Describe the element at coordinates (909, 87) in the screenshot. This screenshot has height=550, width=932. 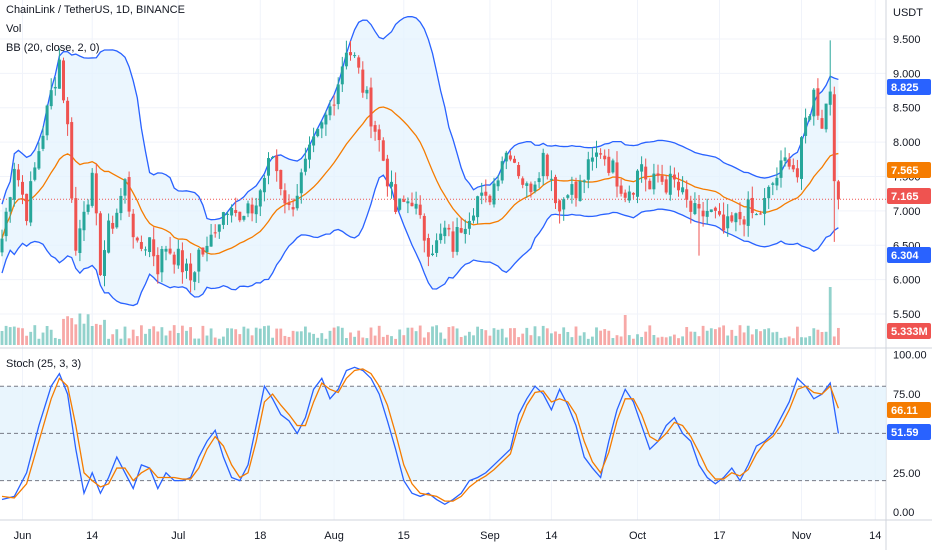
I see `bb-upper-badge` at that location.